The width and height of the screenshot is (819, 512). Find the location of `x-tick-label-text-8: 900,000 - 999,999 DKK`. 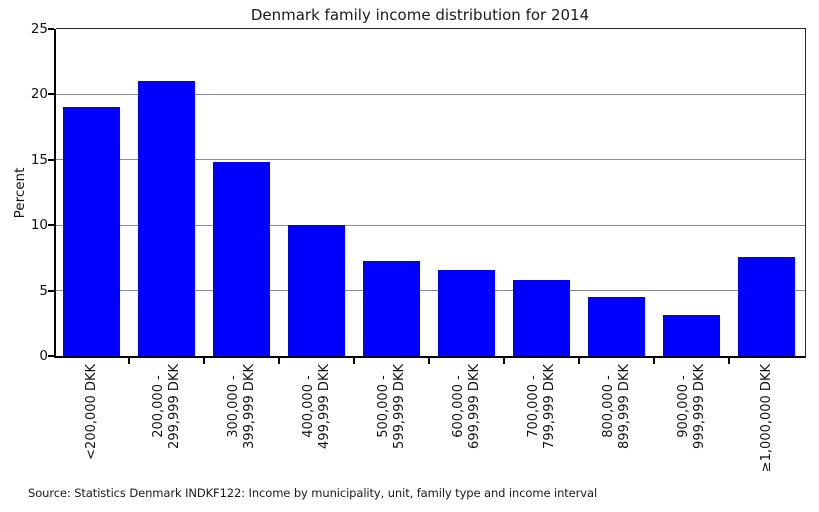

x-tick-label-text-8: 900,000 - 999,999 DKK is located at coordinates (691, 406).